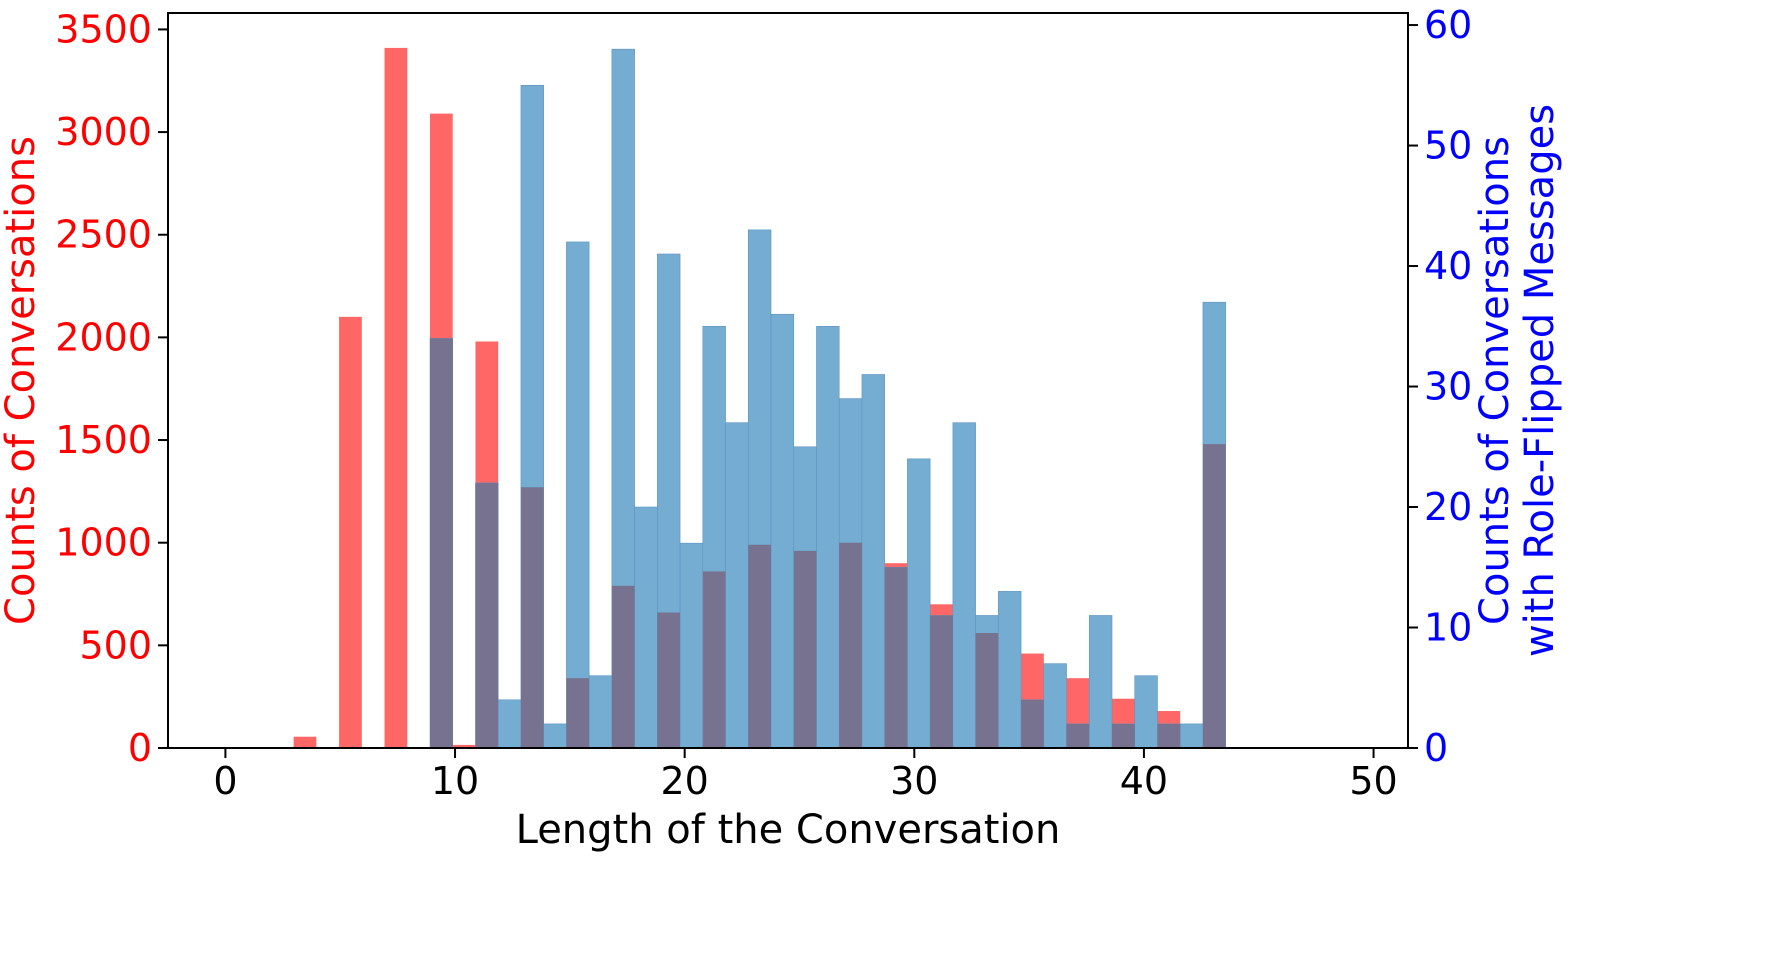  What do you see at coordinates (1448, 628) in the screenshot?
I see `y-right-tick-label: 10` at bounding box center [1448, 628].